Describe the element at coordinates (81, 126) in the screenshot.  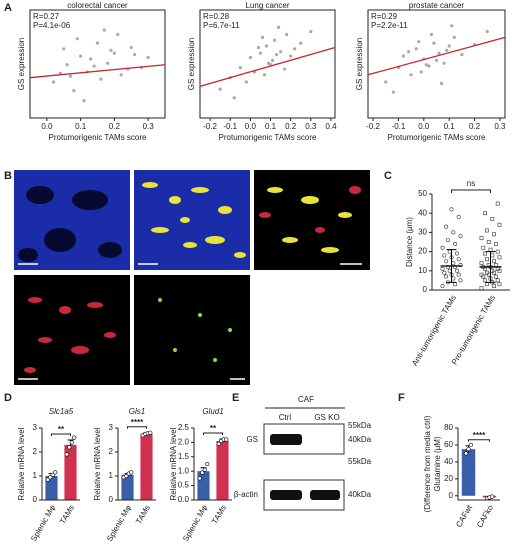
I see `x-tick-label: 0.1` at that location.